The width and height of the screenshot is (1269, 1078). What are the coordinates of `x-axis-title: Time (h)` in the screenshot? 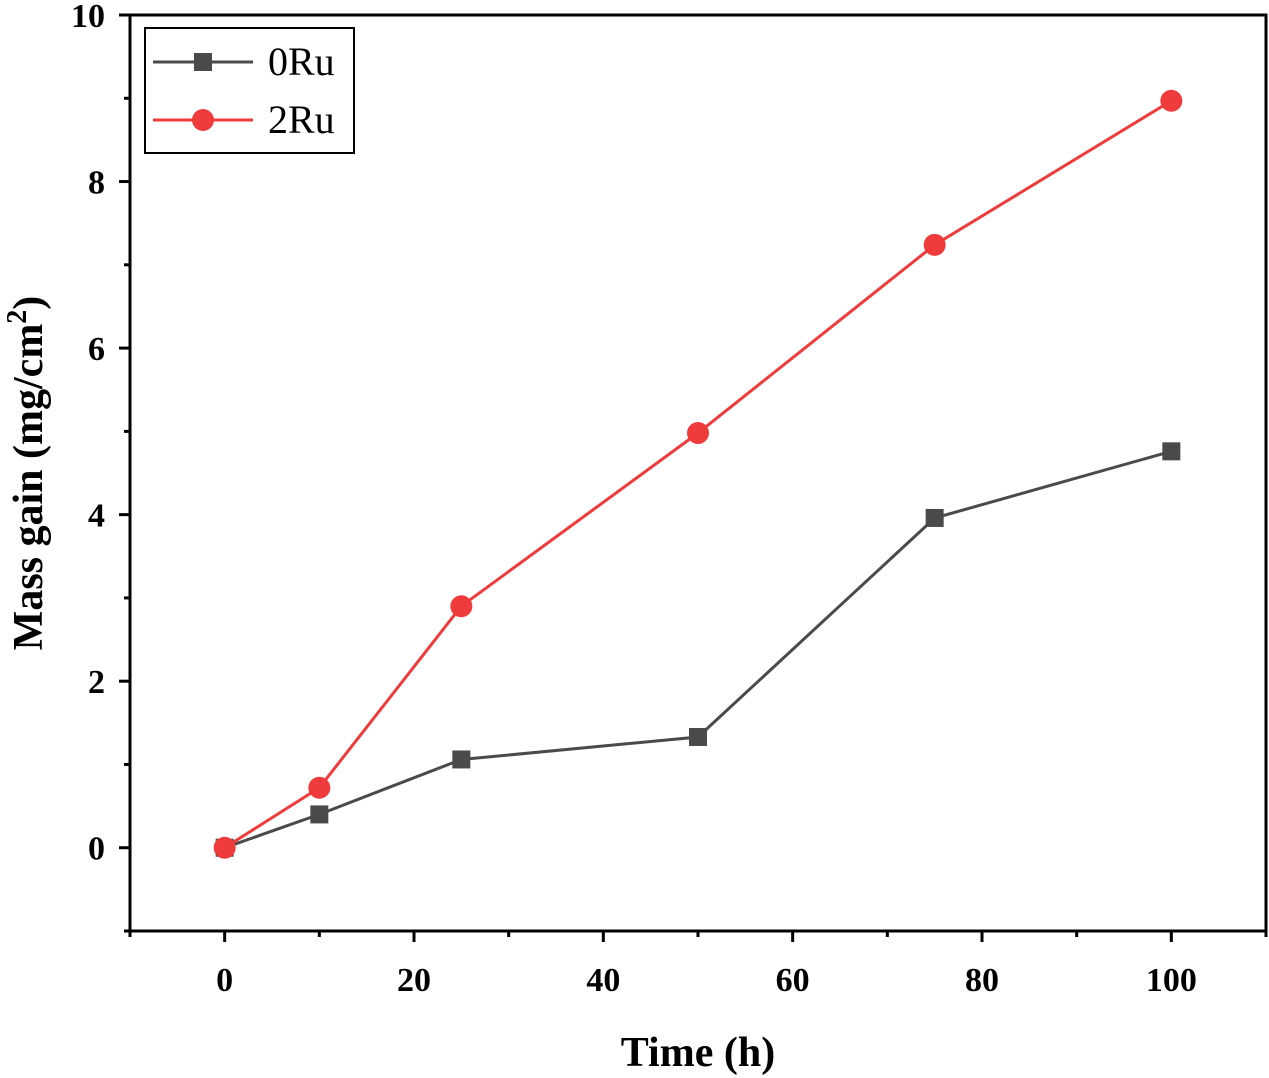 It's located at (698, 1053).